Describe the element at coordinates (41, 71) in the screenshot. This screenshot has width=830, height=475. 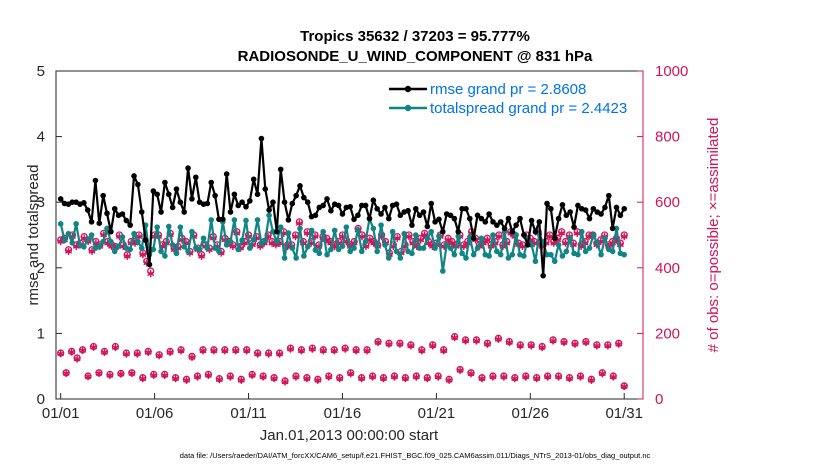
I see `y-left-tick-label: 5` at that location.